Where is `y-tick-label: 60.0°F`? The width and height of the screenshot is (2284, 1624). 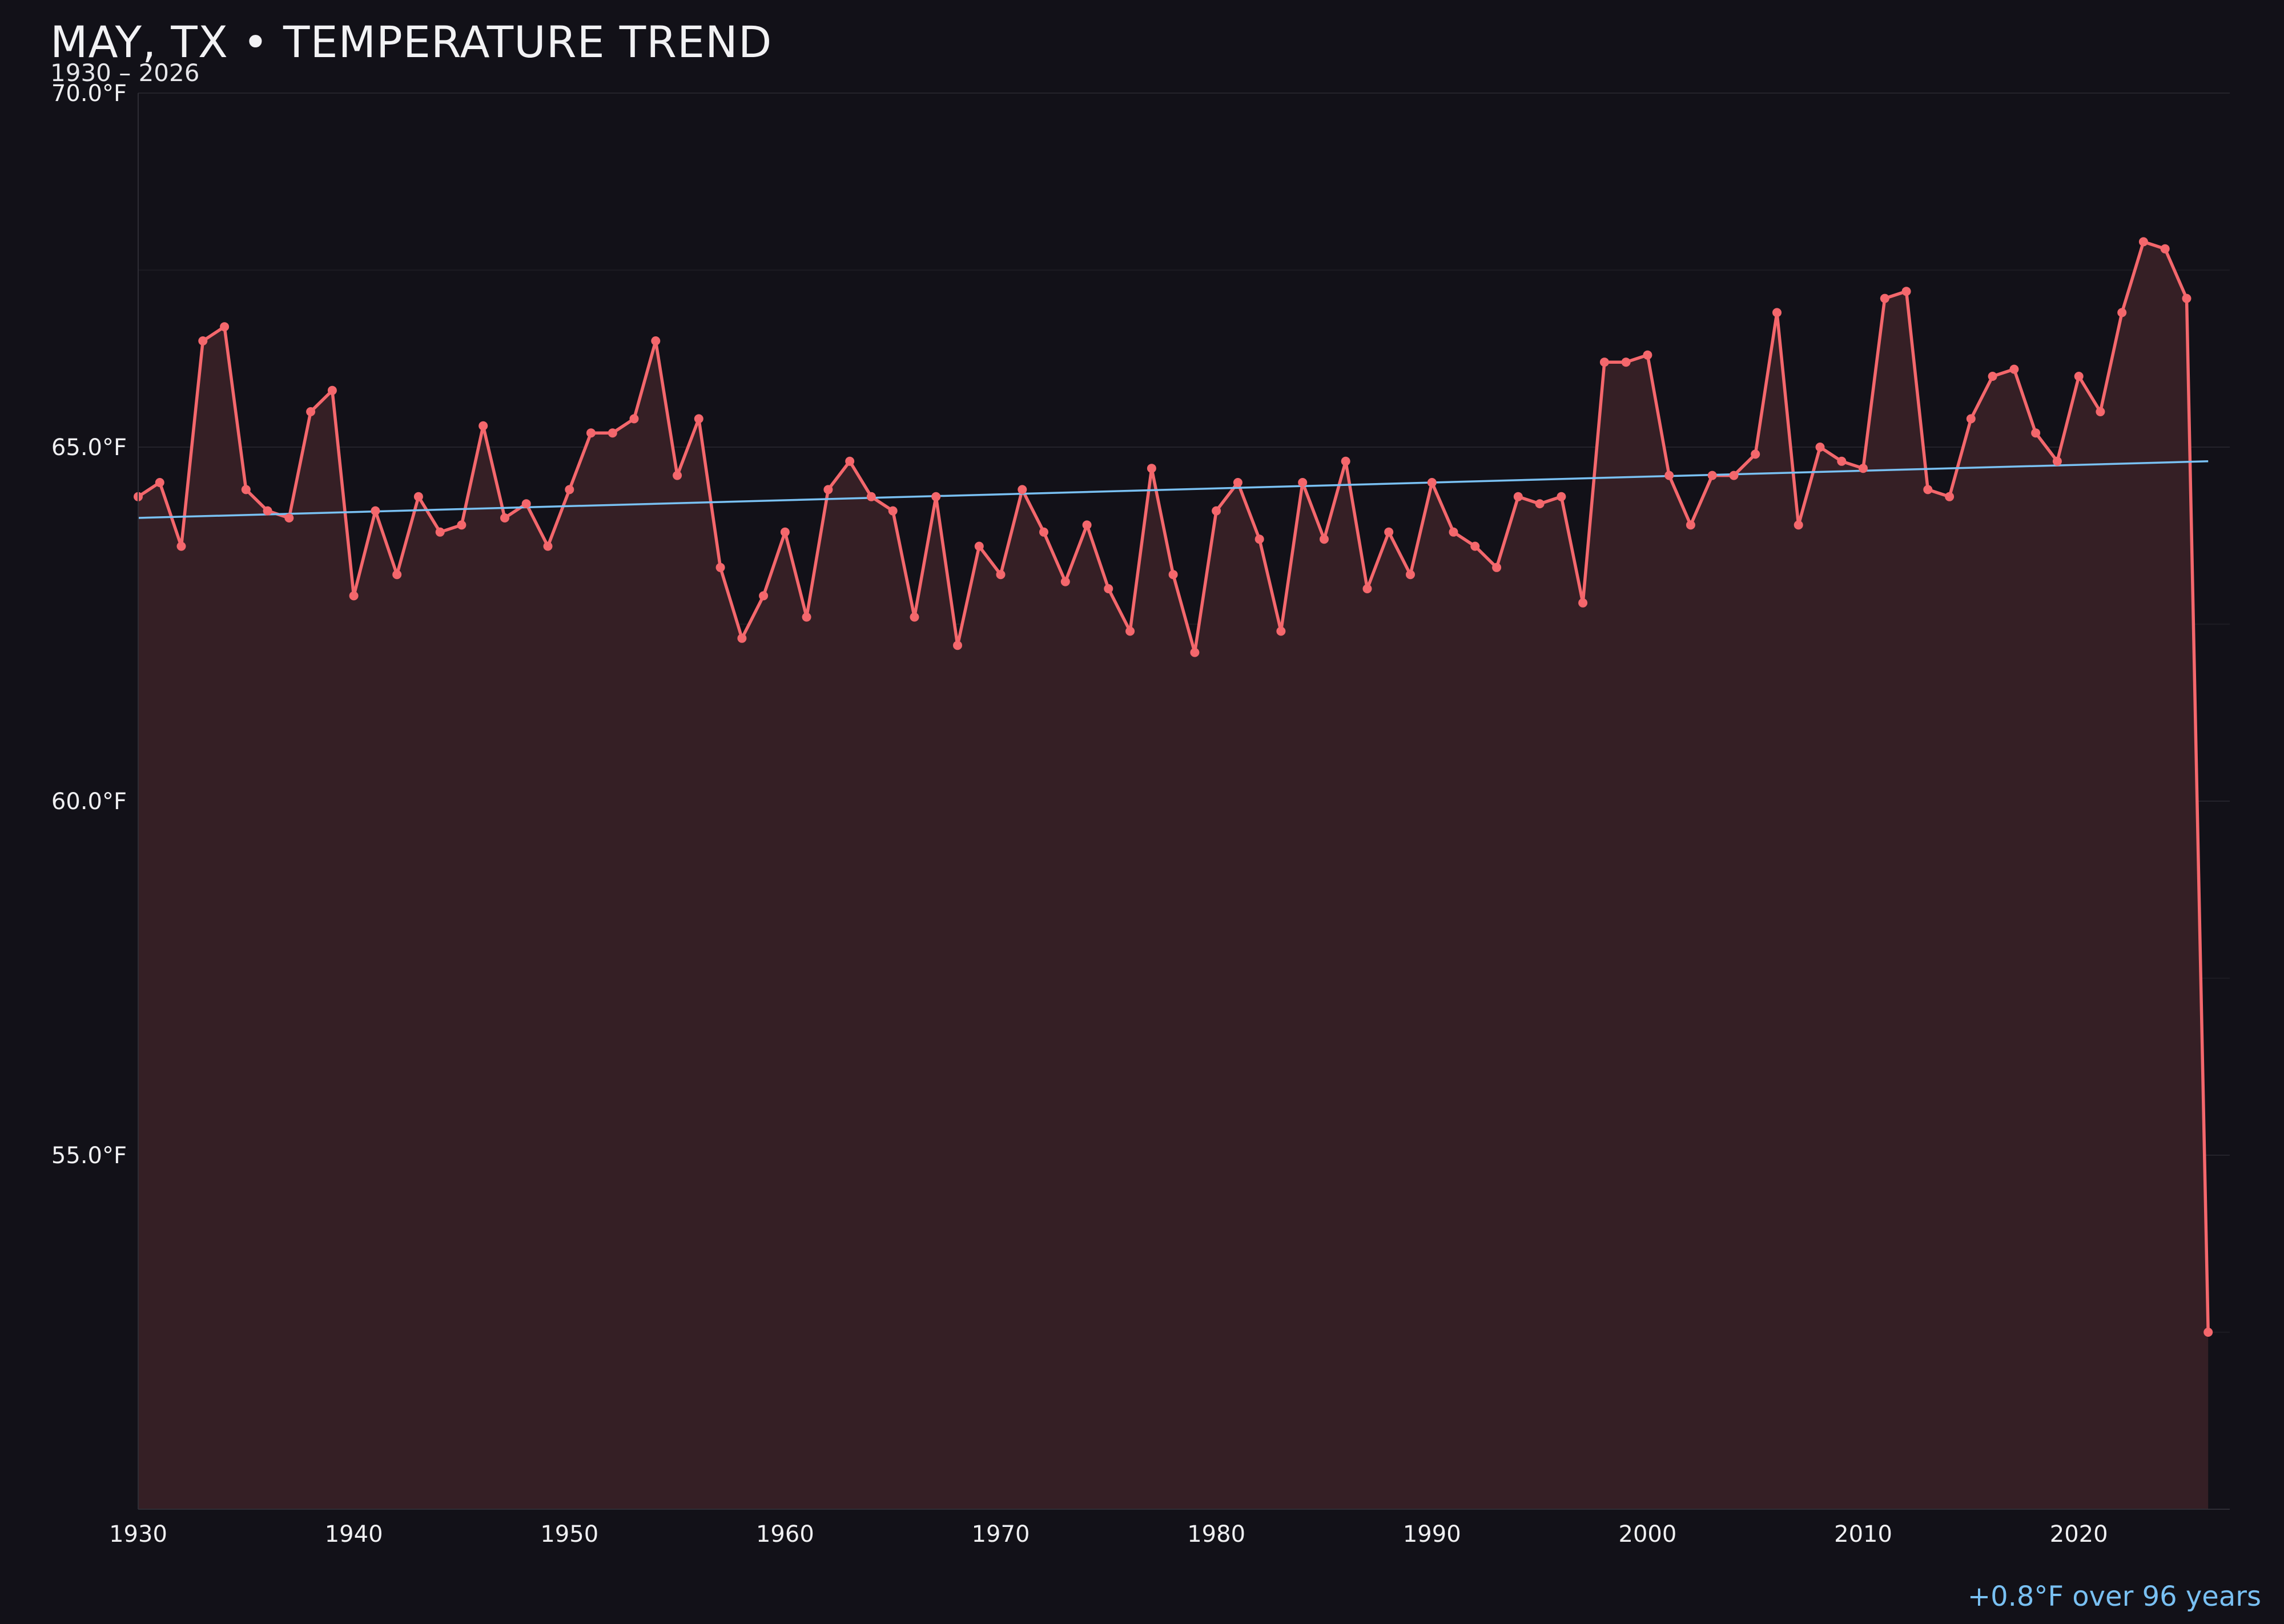
y-tick-label: 60.0°F is located at coordinates (89, 802).